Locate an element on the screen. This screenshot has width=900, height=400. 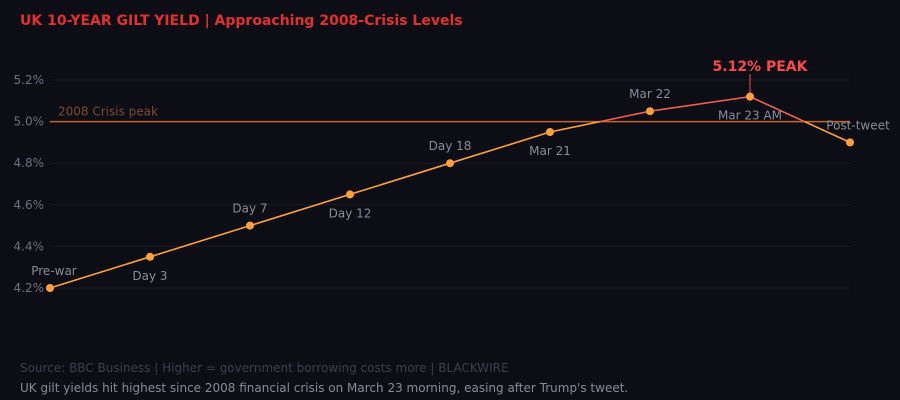
point-label: Mar 22 is located at coordinates (650, 94).